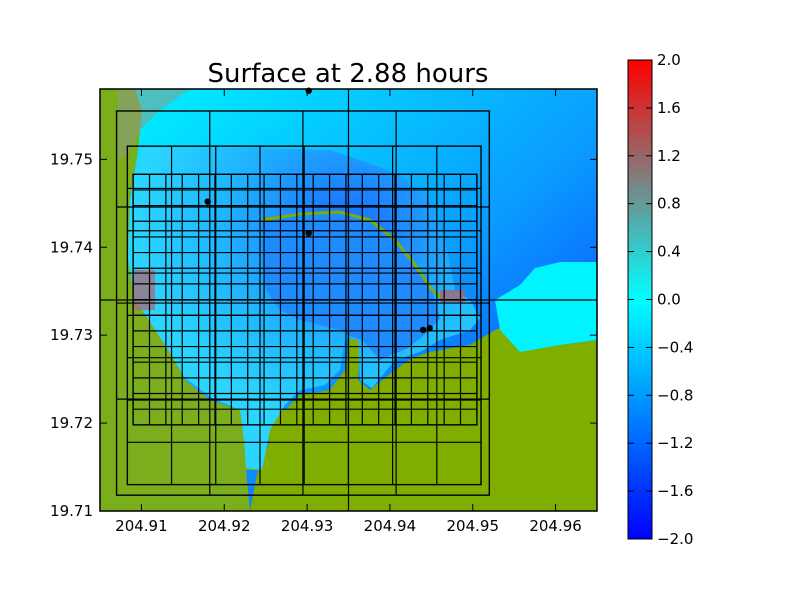  Describe the element at coordinates (675, 491) in the screenshot. I see `colorbar-tick-label: −1.6` at that location.